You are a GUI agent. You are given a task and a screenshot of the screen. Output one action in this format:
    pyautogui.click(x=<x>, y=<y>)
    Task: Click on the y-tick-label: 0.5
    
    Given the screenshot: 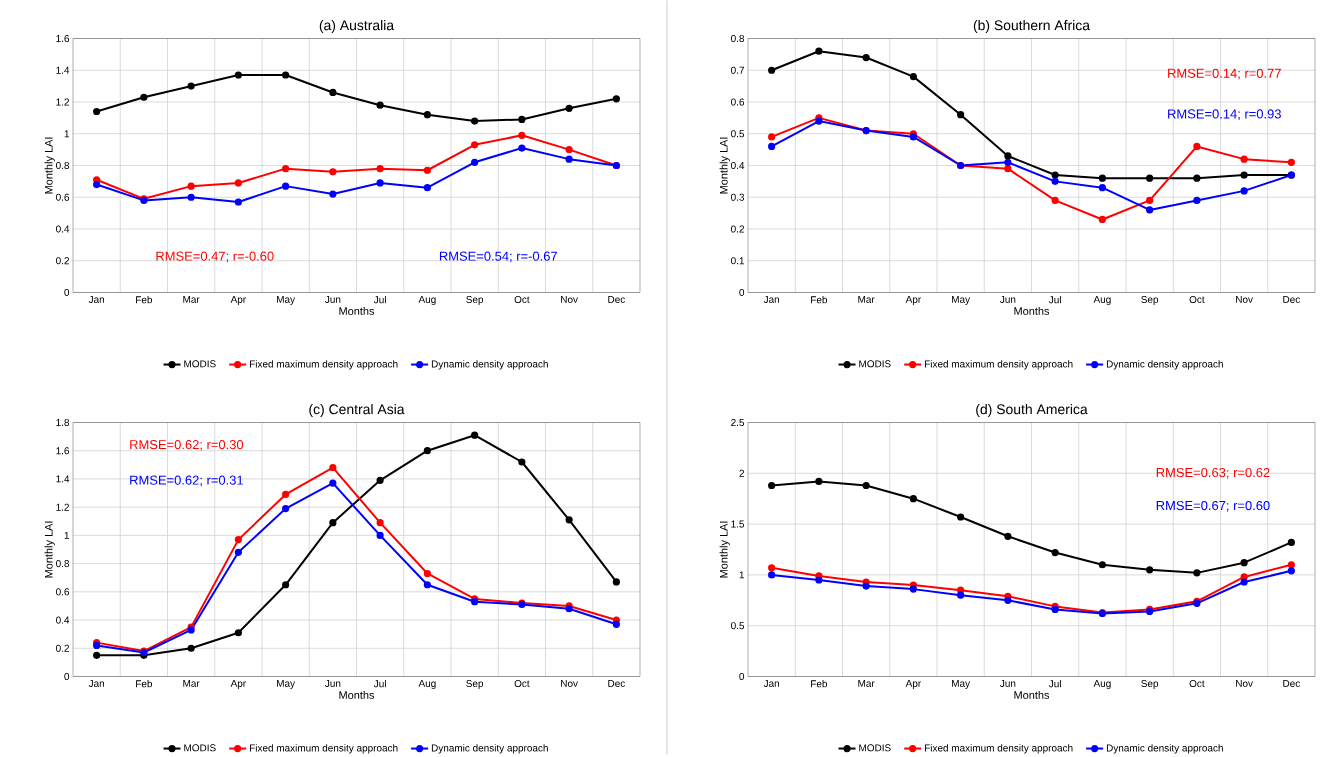 What is the action you would take?
    pyautogui.click(x=738, y=626)
    